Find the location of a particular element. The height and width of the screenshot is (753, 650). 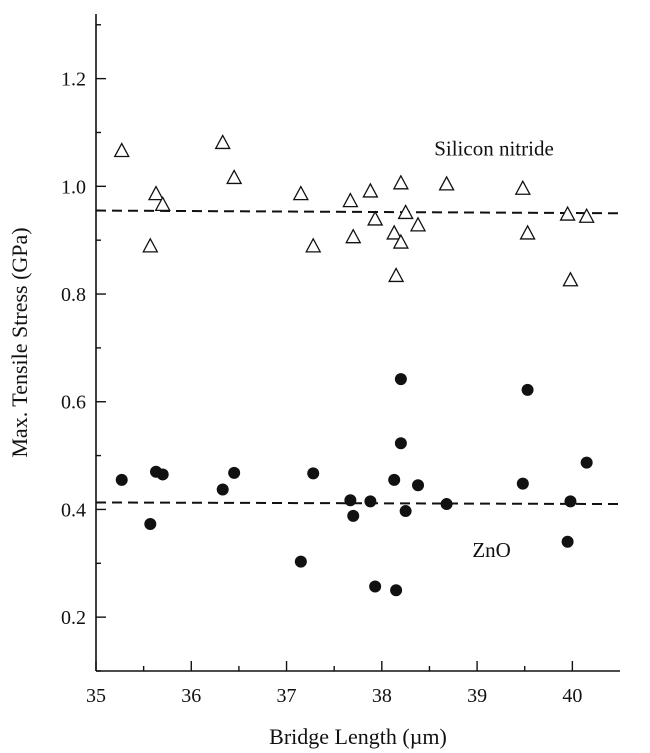

x-tick-label: 36 is located at coordinates (191, 696).